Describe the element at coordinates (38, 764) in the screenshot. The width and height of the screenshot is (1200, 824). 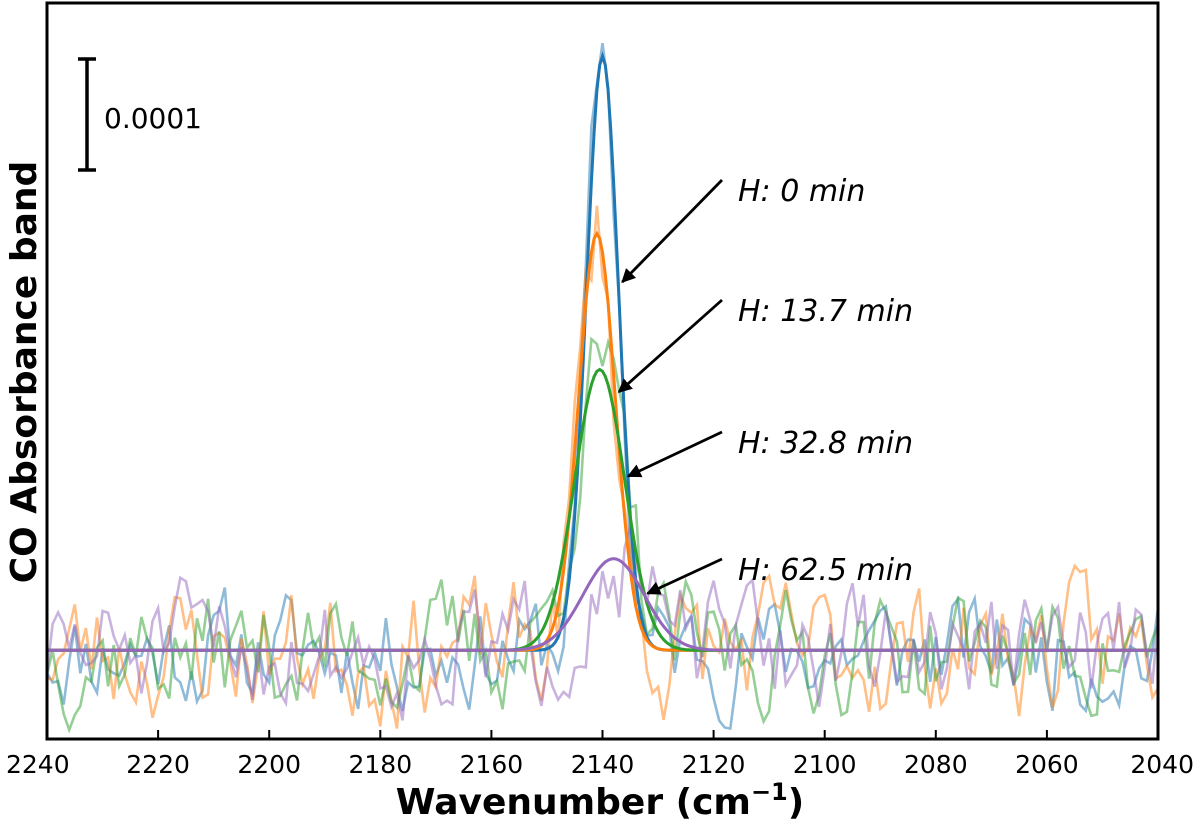
I see `x-tick-label-0: 2240` at that location.